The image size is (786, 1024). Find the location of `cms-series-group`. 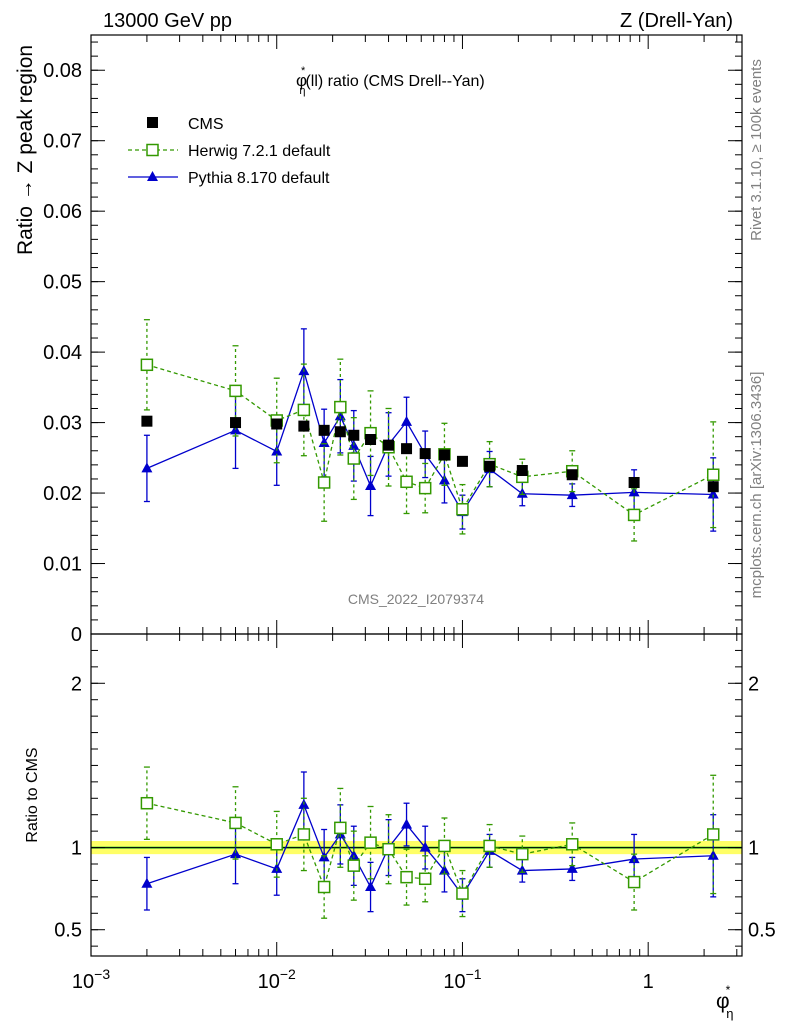

cms-series-group is located at coordinates (430, 454).